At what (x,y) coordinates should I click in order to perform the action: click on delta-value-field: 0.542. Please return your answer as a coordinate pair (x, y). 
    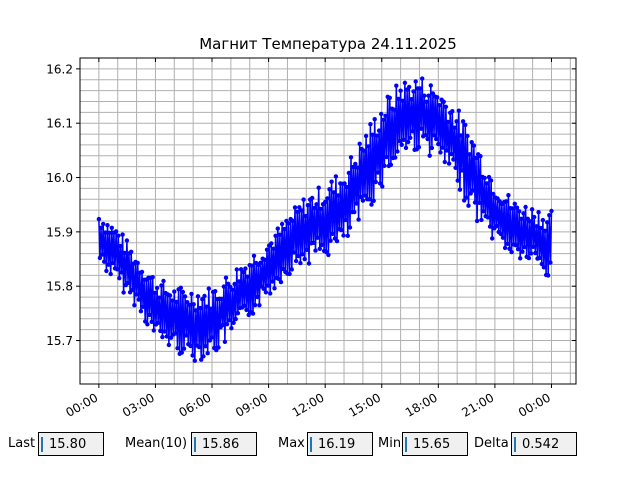
    Looking at the image, I should click on (544, 444).